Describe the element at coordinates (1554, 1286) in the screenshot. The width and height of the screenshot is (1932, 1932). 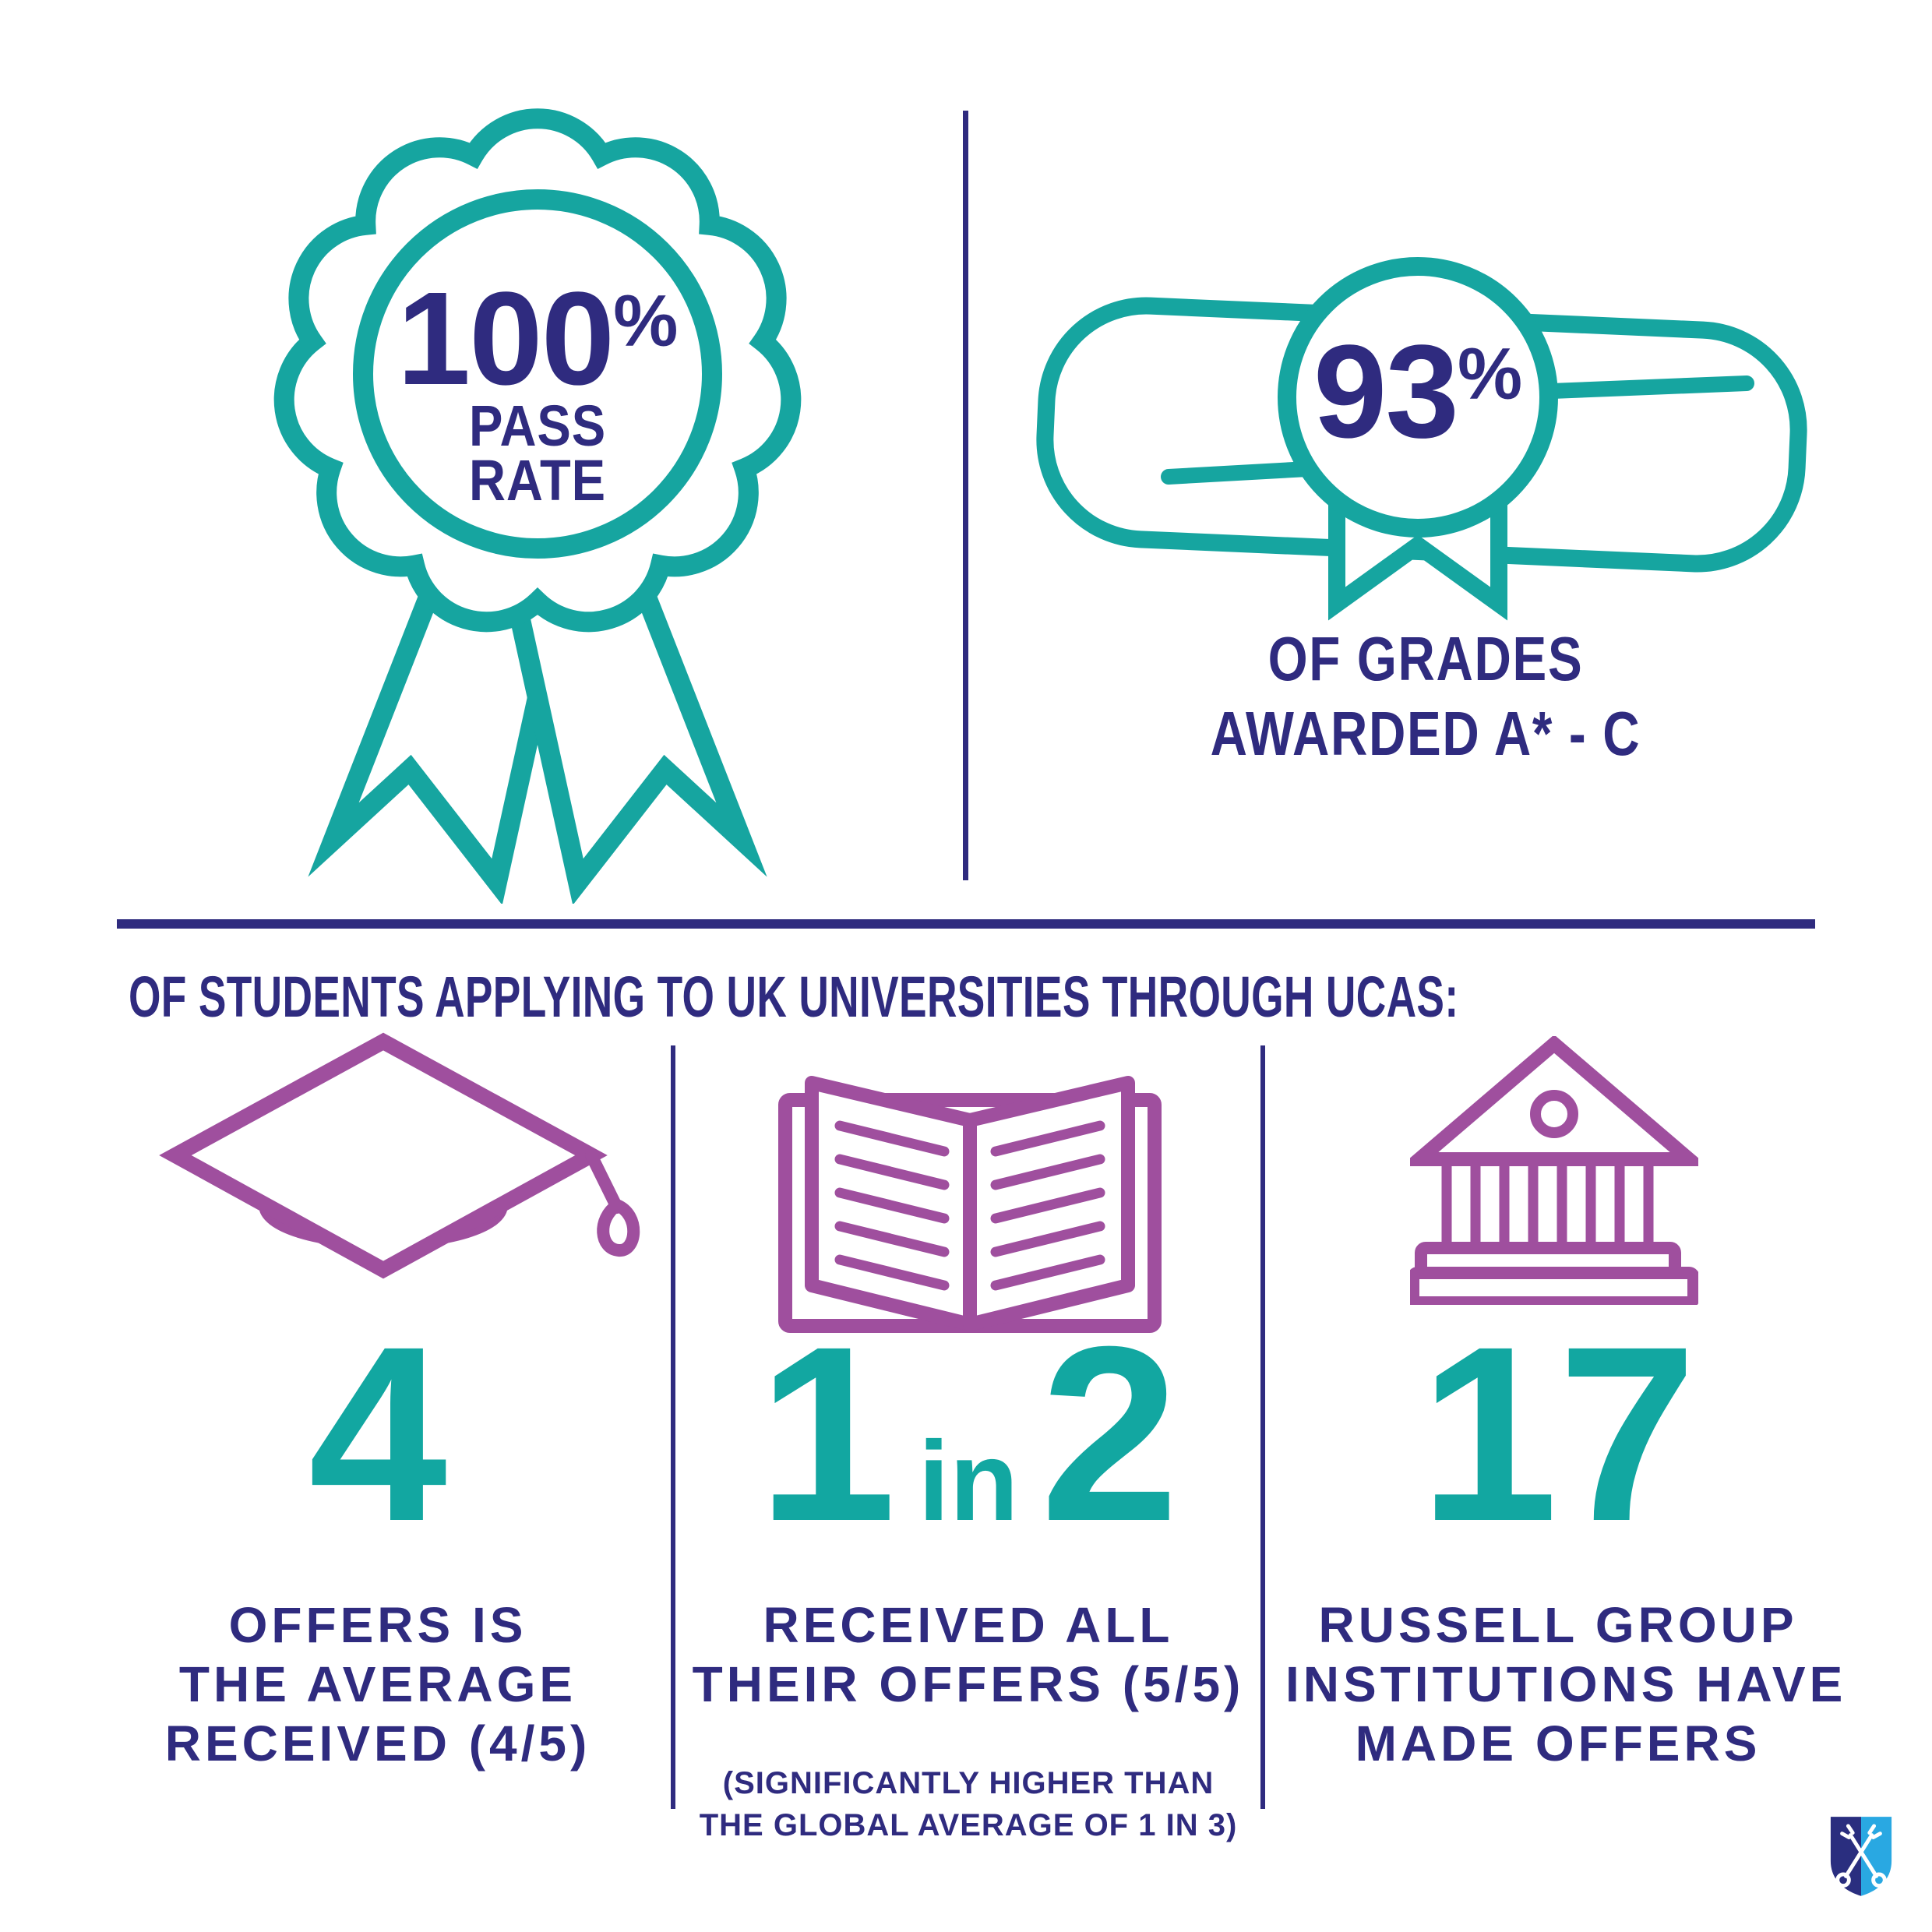
I see `bank-step-lower` at that location.